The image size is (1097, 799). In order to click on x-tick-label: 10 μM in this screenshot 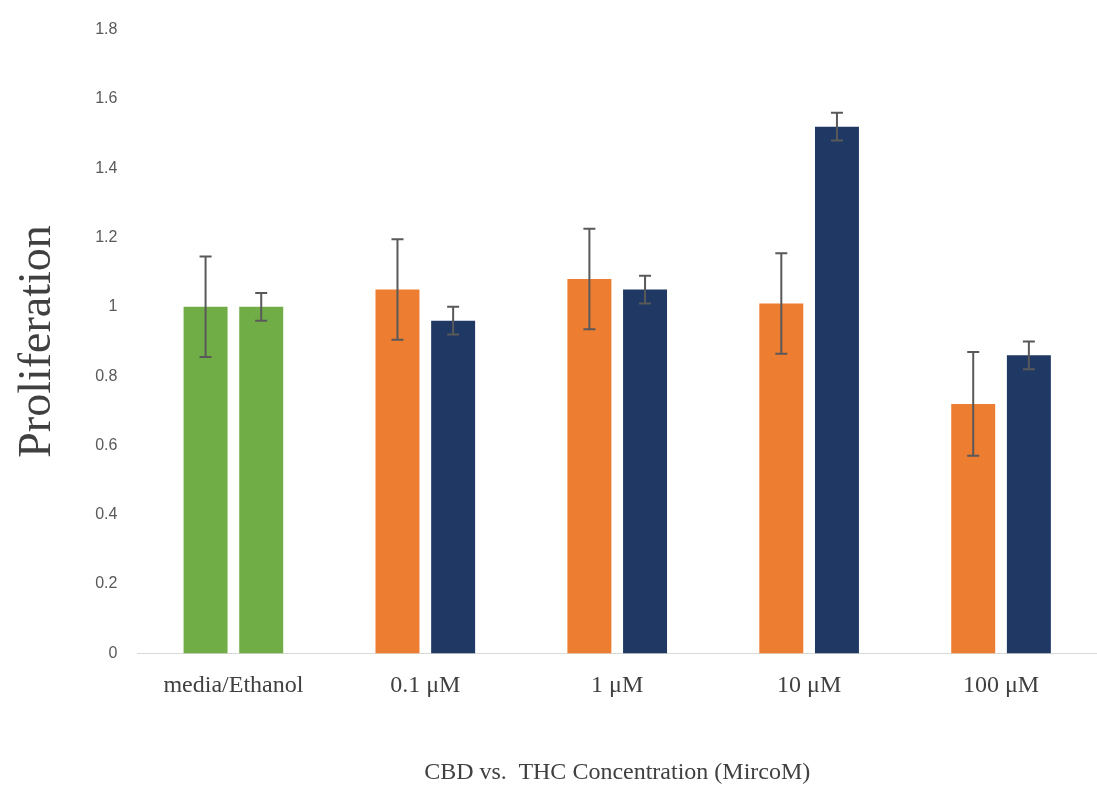, I will do `click(809, 684)`.